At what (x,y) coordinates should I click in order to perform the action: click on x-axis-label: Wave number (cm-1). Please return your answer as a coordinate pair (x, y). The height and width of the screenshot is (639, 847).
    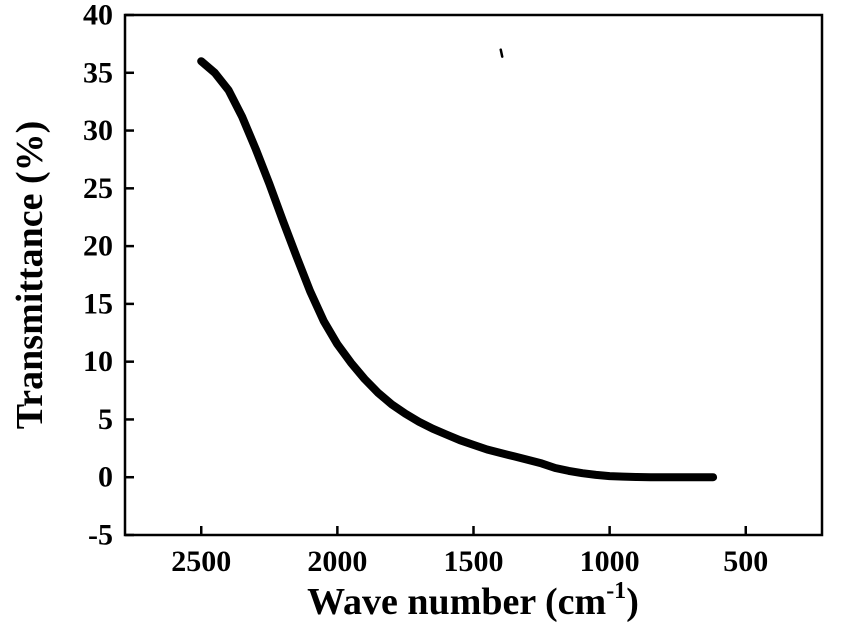
    Looking at the image, I should click on (473, 600).